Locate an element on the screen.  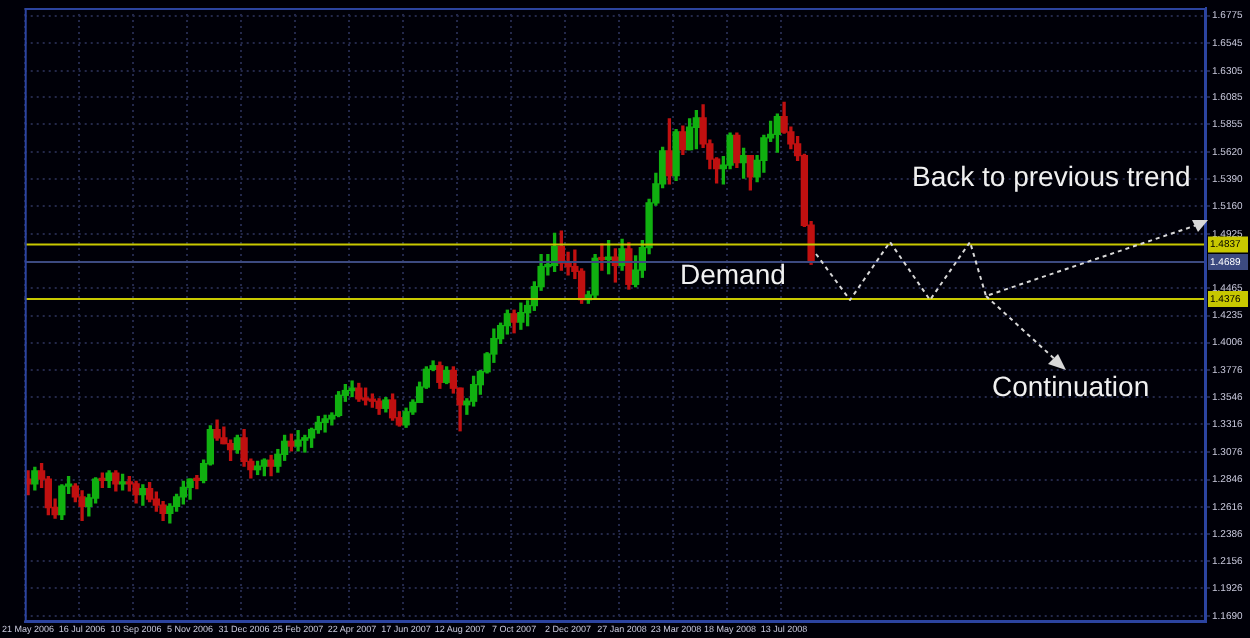
annotation: Continuation is located at coordinates (1071, 386).